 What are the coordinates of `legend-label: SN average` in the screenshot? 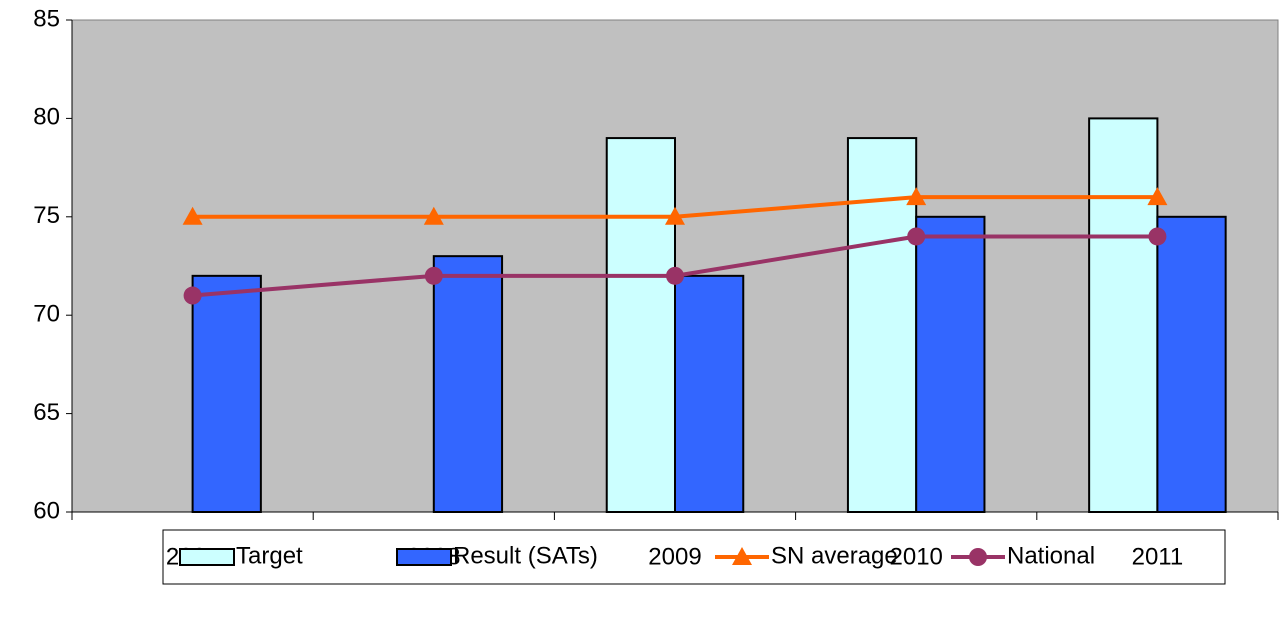 It's located at (834, 555).